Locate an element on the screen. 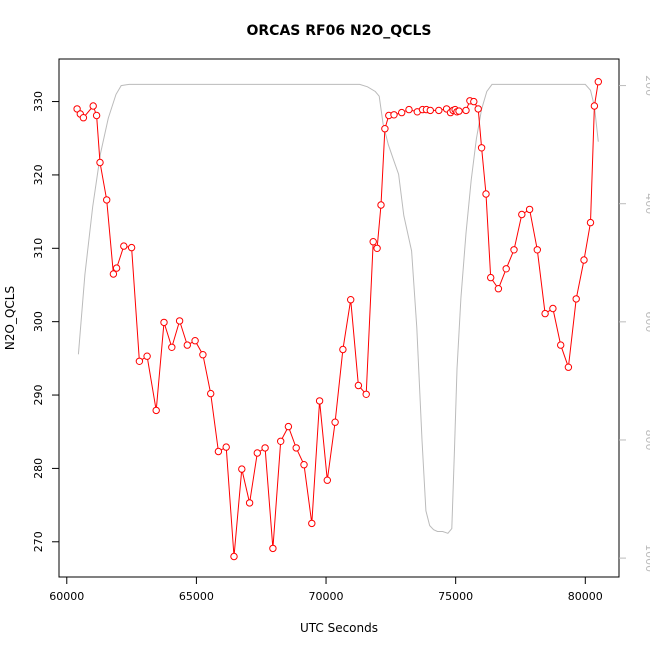  y2-tick-label: 400 is located at coordinates (646, 203).